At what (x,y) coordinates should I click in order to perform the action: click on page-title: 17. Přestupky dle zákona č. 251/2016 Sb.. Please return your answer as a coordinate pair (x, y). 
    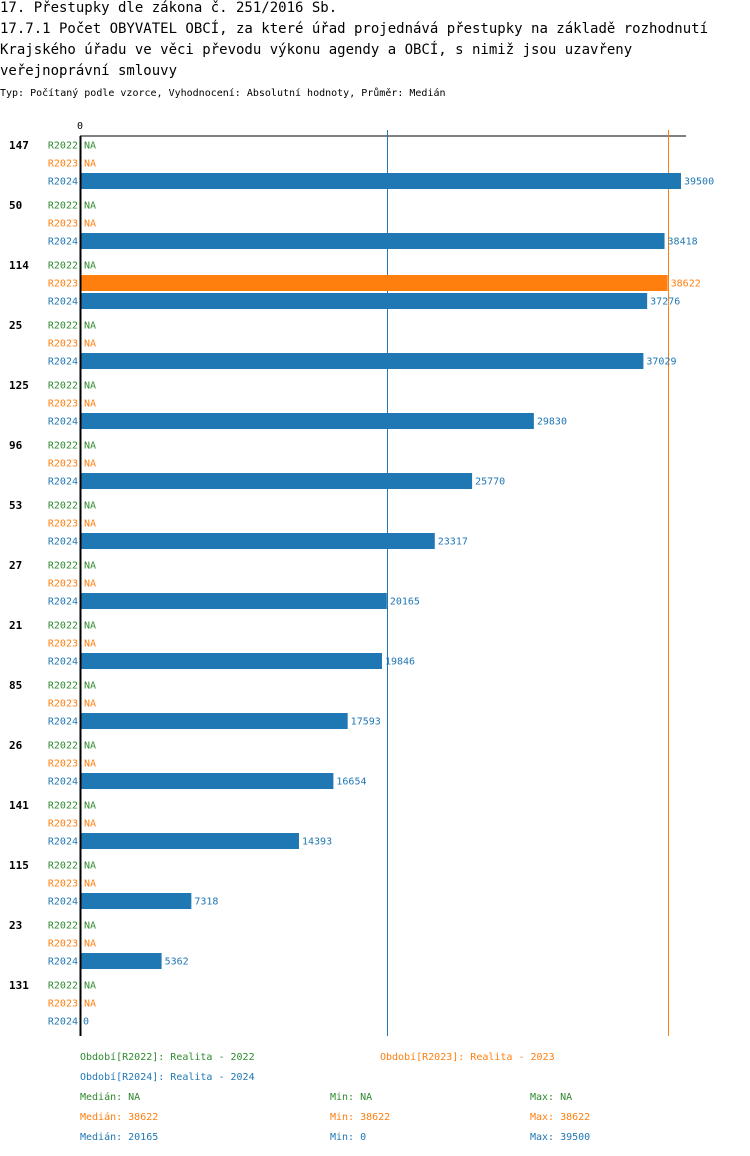
    Looking at the image, I should click on (169, 8).